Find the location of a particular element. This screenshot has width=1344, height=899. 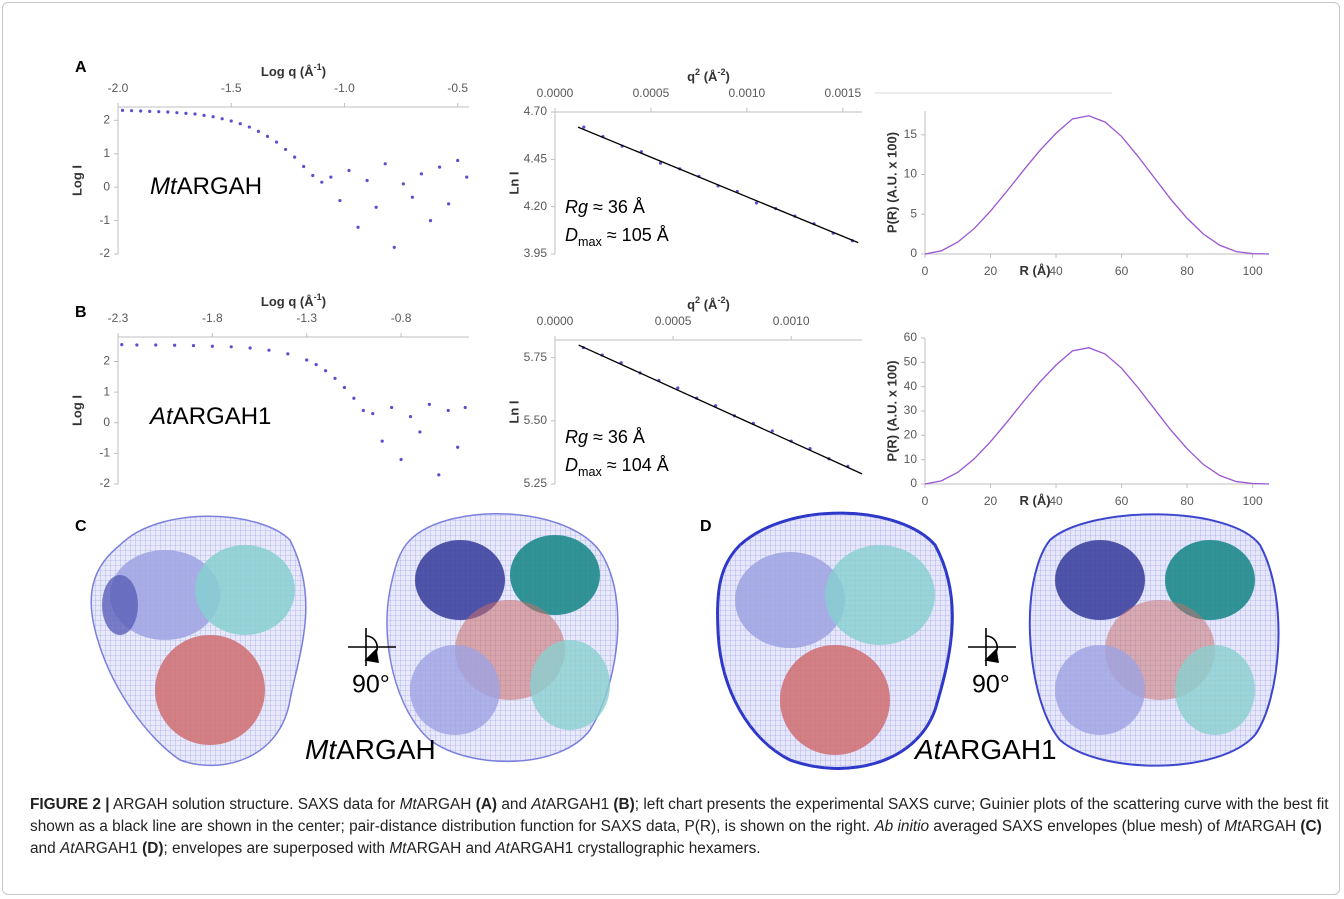

annotation: Dmax ≈ 104 Å is located at coordinates (617, 467).